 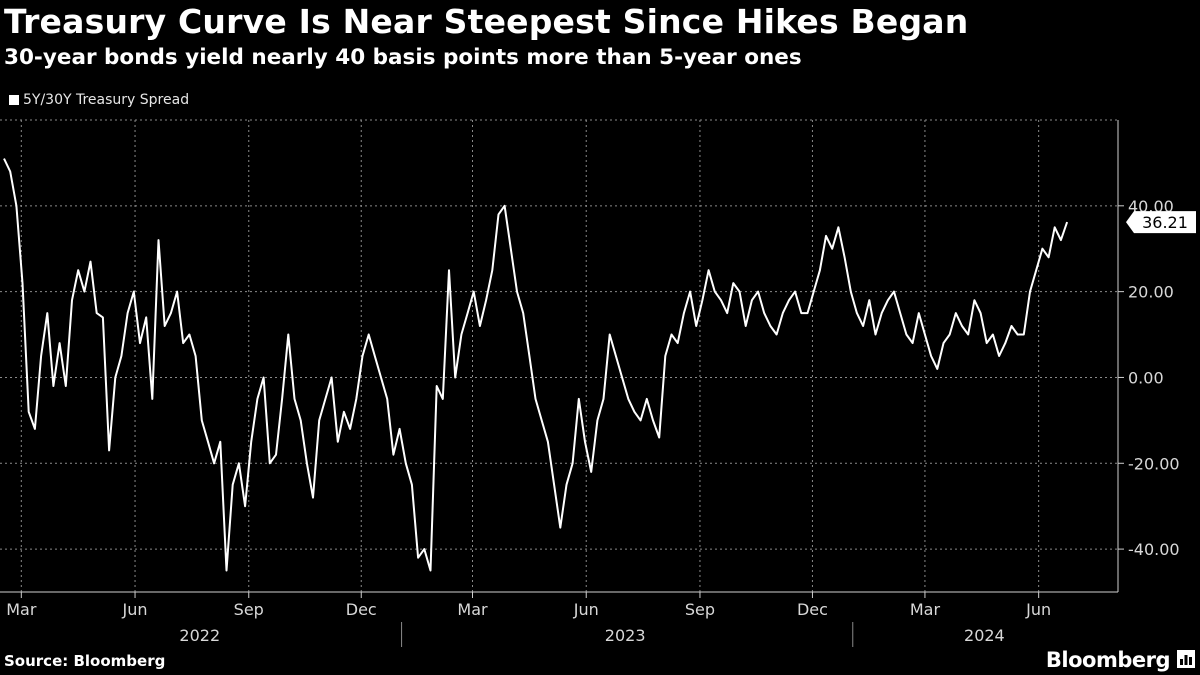 I want to click on x-year-label: 2023, so click(x=625, y=635).